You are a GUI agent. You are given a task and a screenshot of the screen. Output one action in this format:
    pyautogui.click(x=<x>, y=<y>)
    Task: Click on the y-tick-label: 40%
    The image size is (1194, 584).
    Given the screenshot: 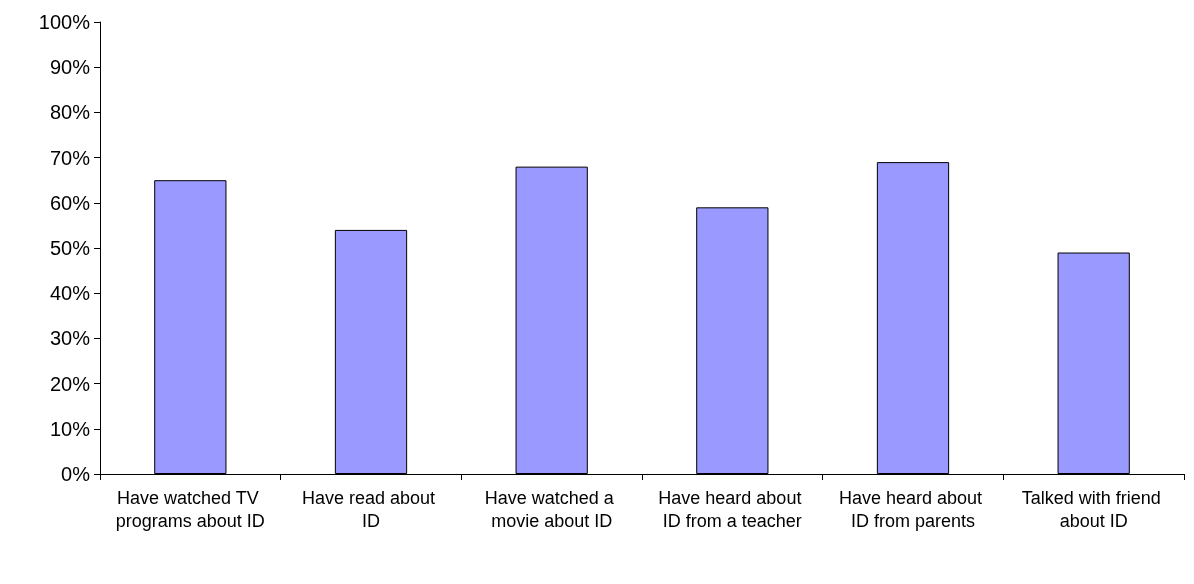 What is the action you would take?
    pyautogui.click(x=70, y=293)
    